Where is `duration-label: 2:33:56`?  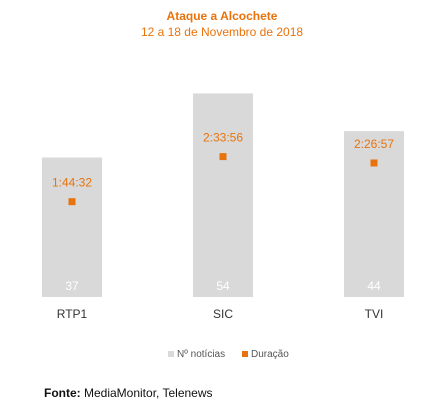
duration-label: 2:33:56 is located at coordinates (223, 138).